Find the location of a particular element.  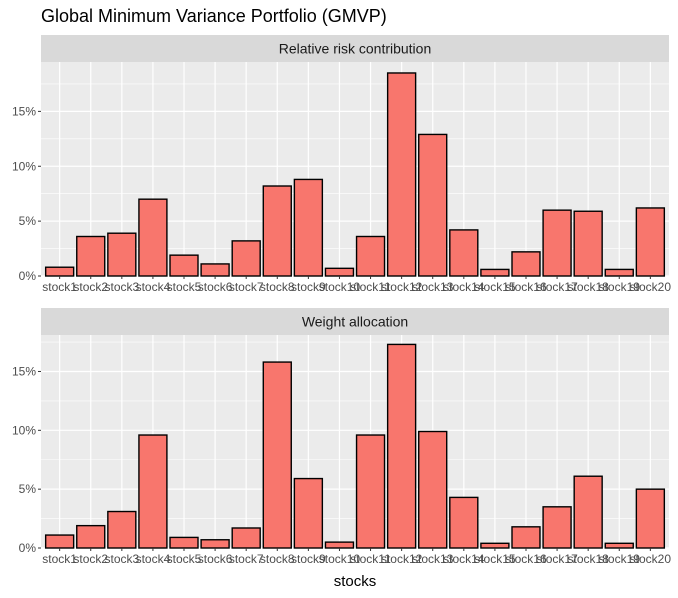

facet-strip-label: Relative risk contribution is located at coordinates (355, 49).